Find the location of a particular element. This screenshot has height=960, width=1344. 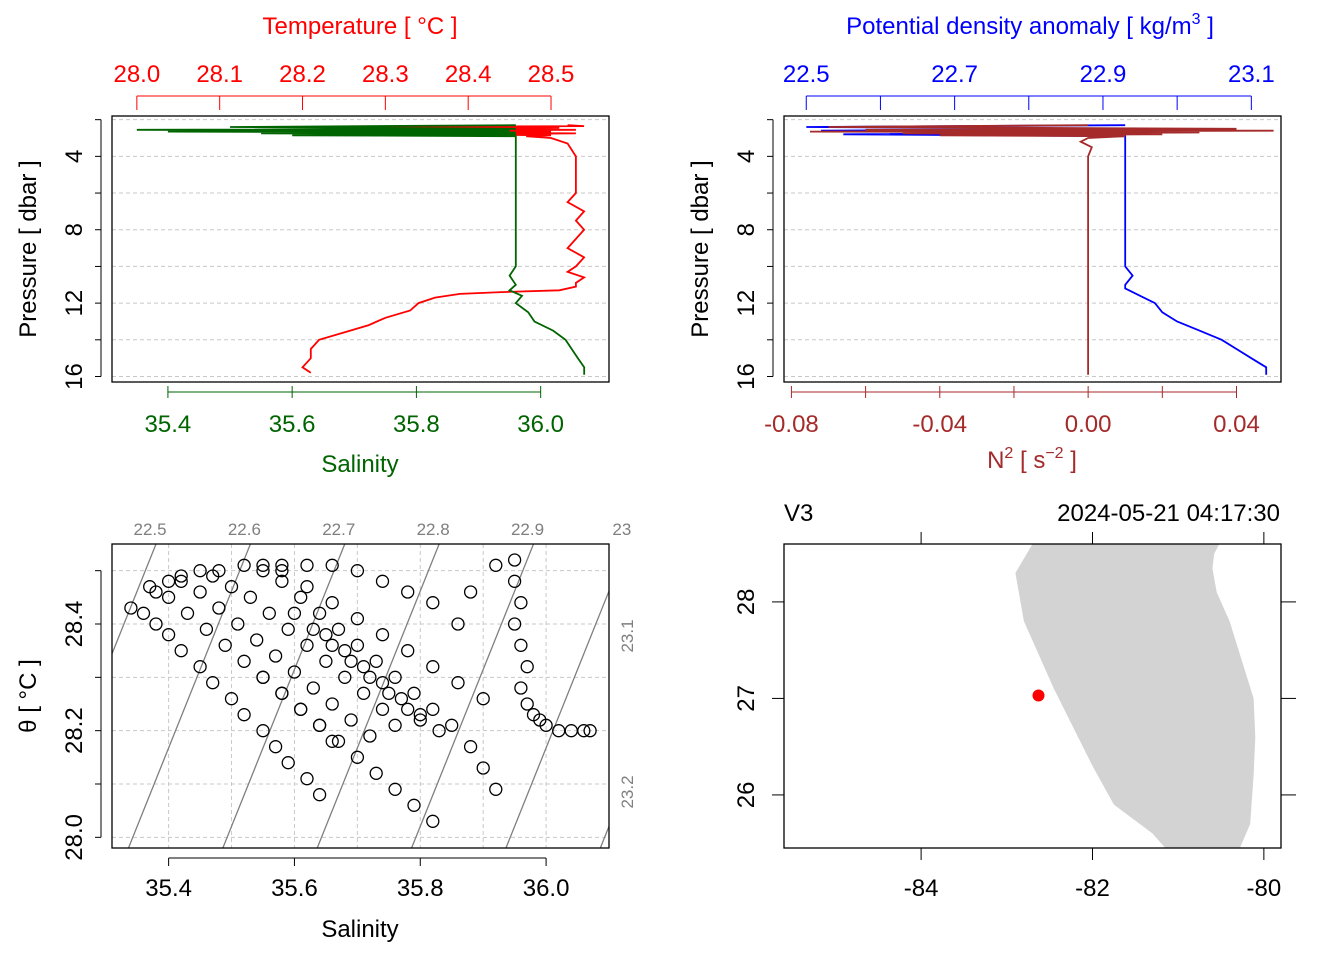

cast-timestamp: 2024-05-21 04:17:30 is located at coordinates (1168, 513).